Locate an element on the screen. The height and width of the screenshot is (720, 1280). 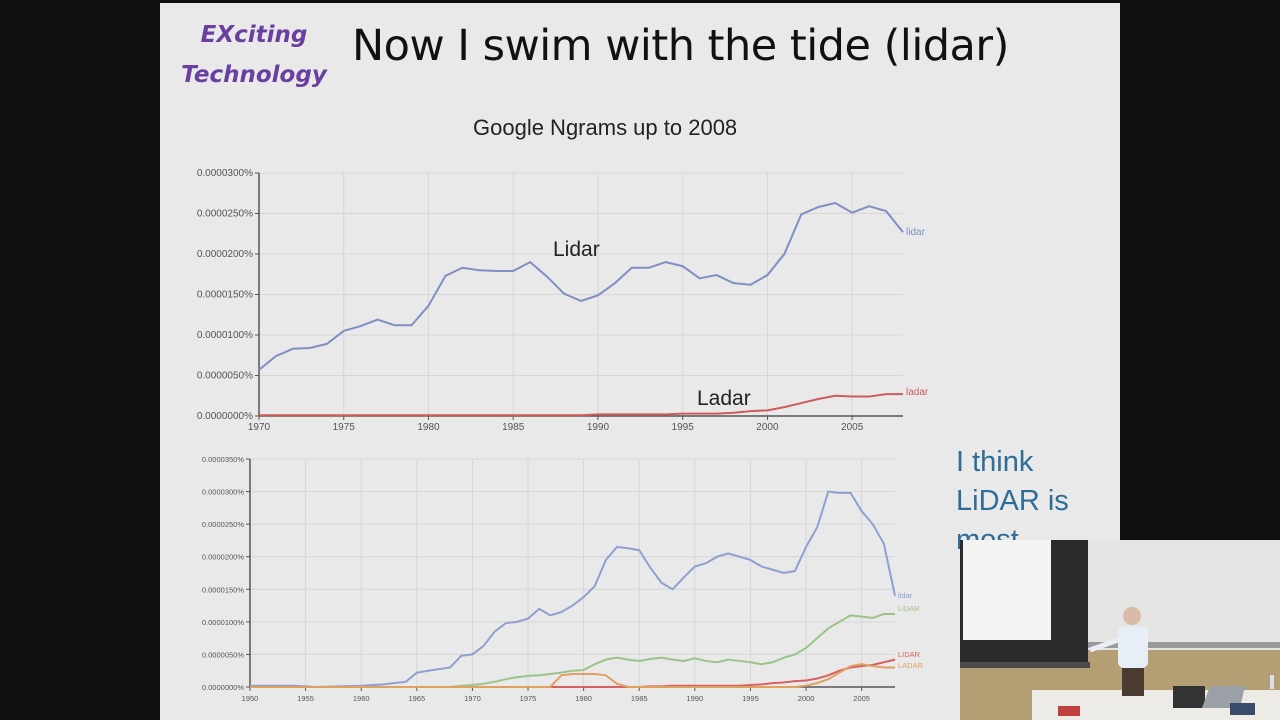
annotation-ladar: Ladar is located at coordinates (724, 398).